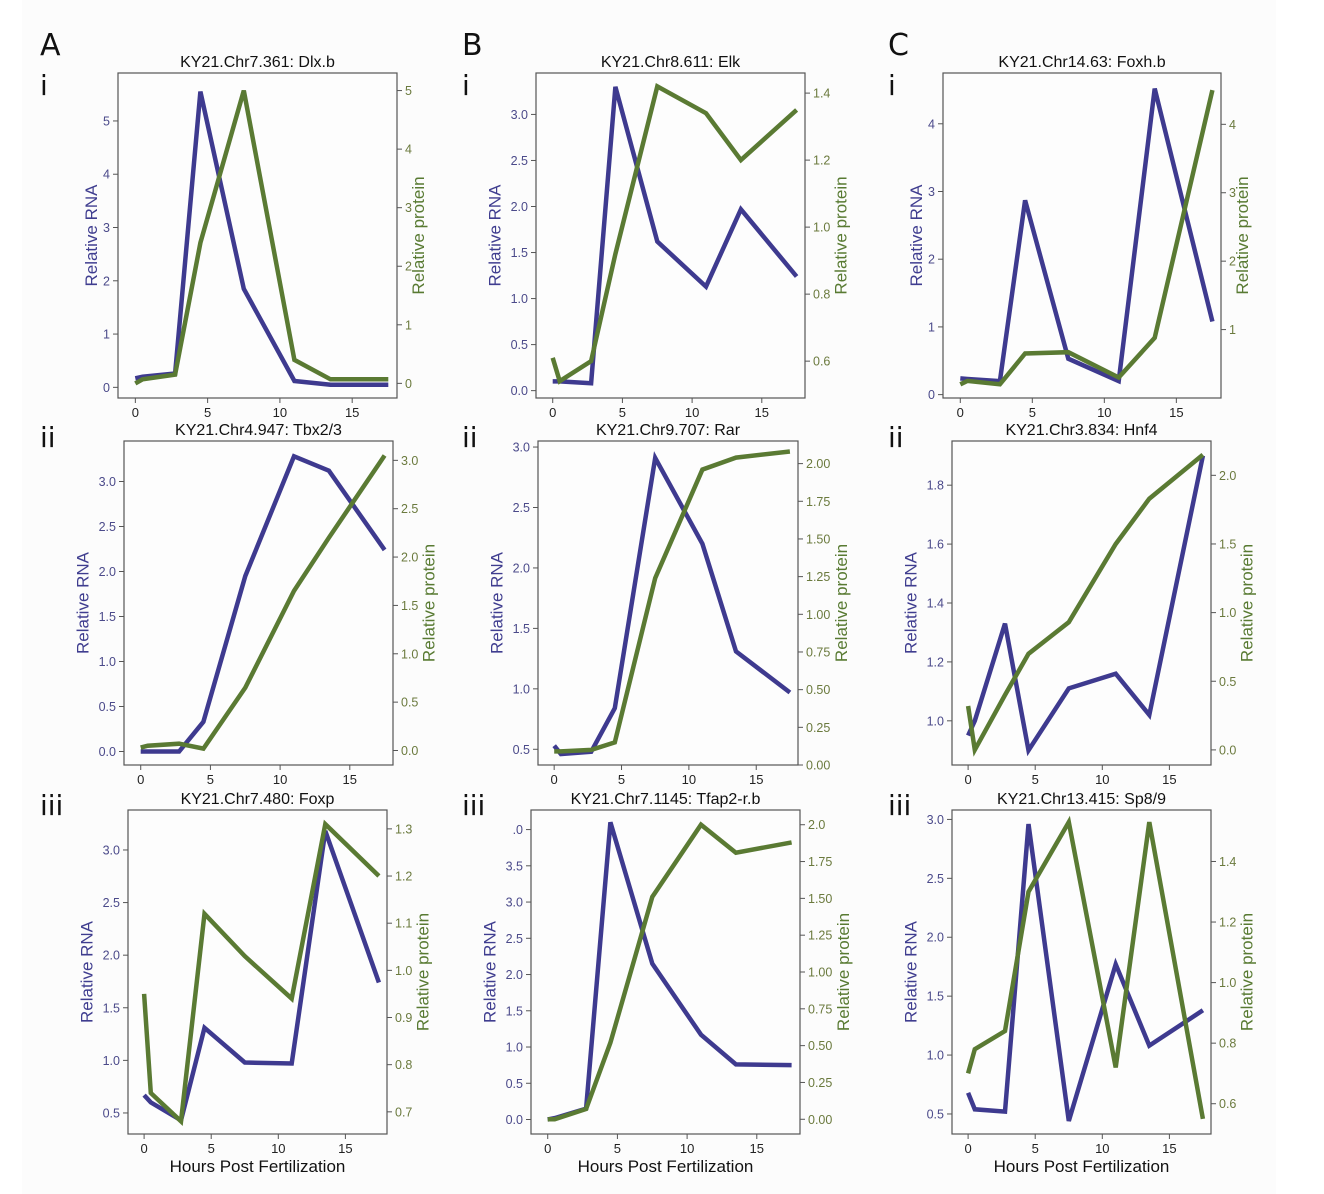 The image size is (1324, 1194). What do you see at coordinates (403, 1018) in the screenshot?
I see `y-right-tick-label: 0.9` at bounding box center [403, 1018].